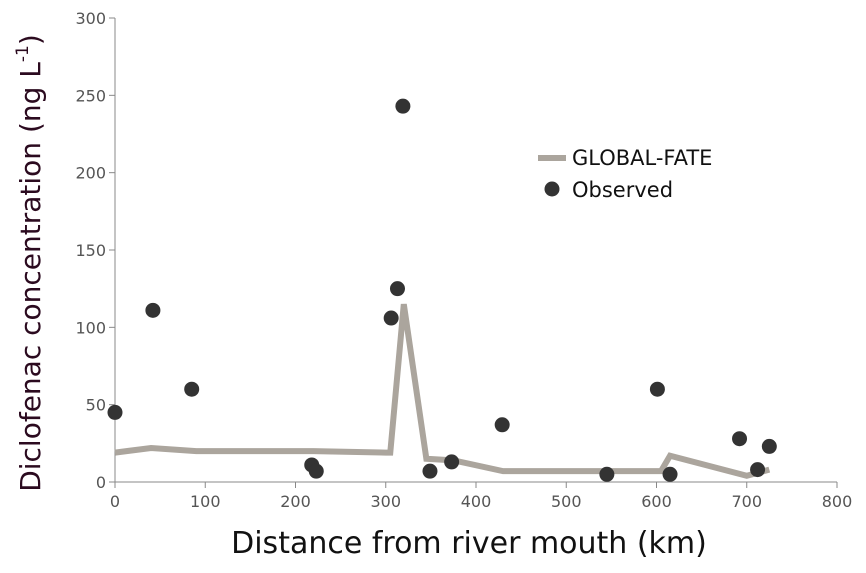  I want to click on x-tick-label: 800, so click(837, 501).